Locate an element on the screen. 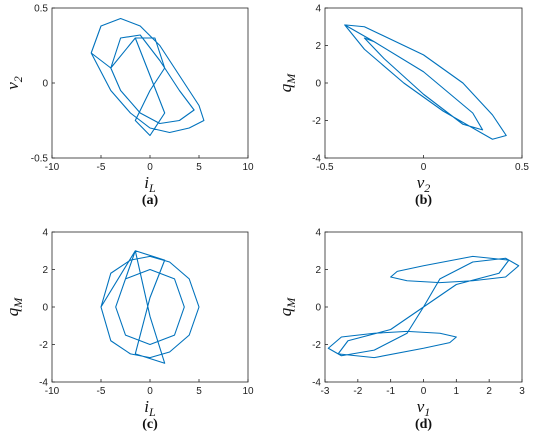 The height and width of the screenshot is (441, 550). axis-label-sub: 1 is located at coordinates (427, 412).